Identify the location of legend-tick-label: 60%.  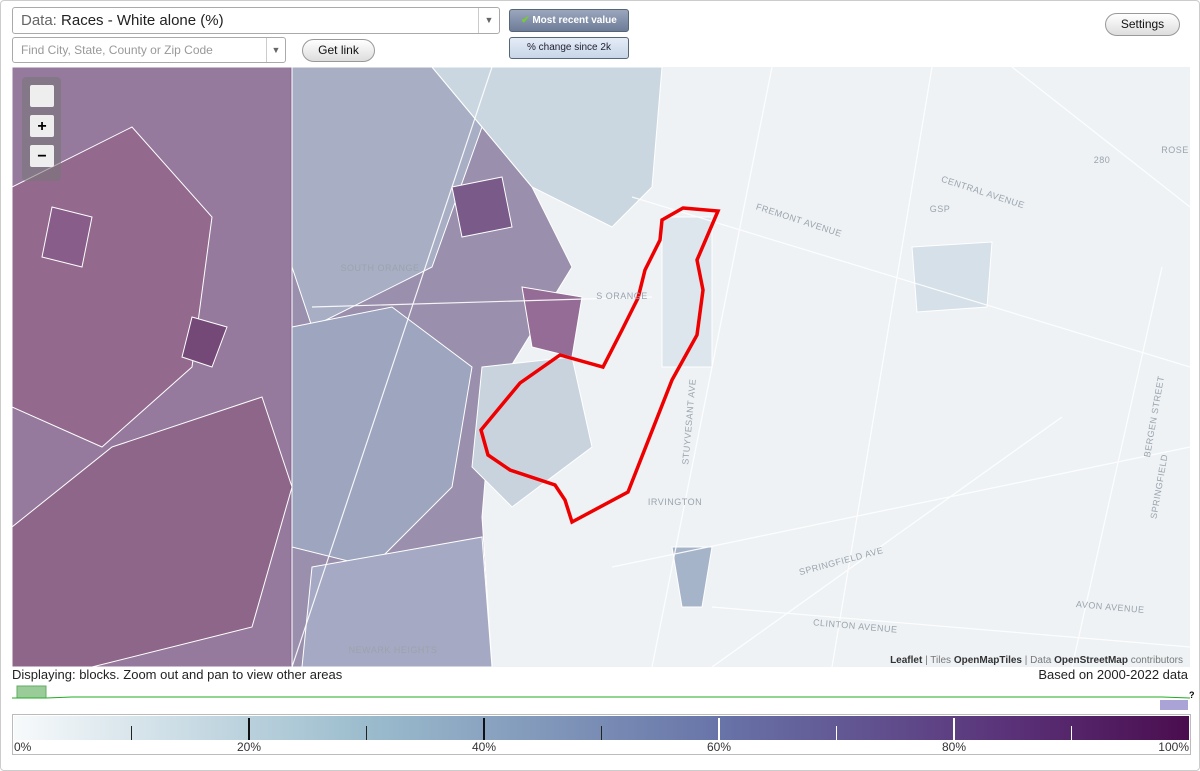
(719, 747).